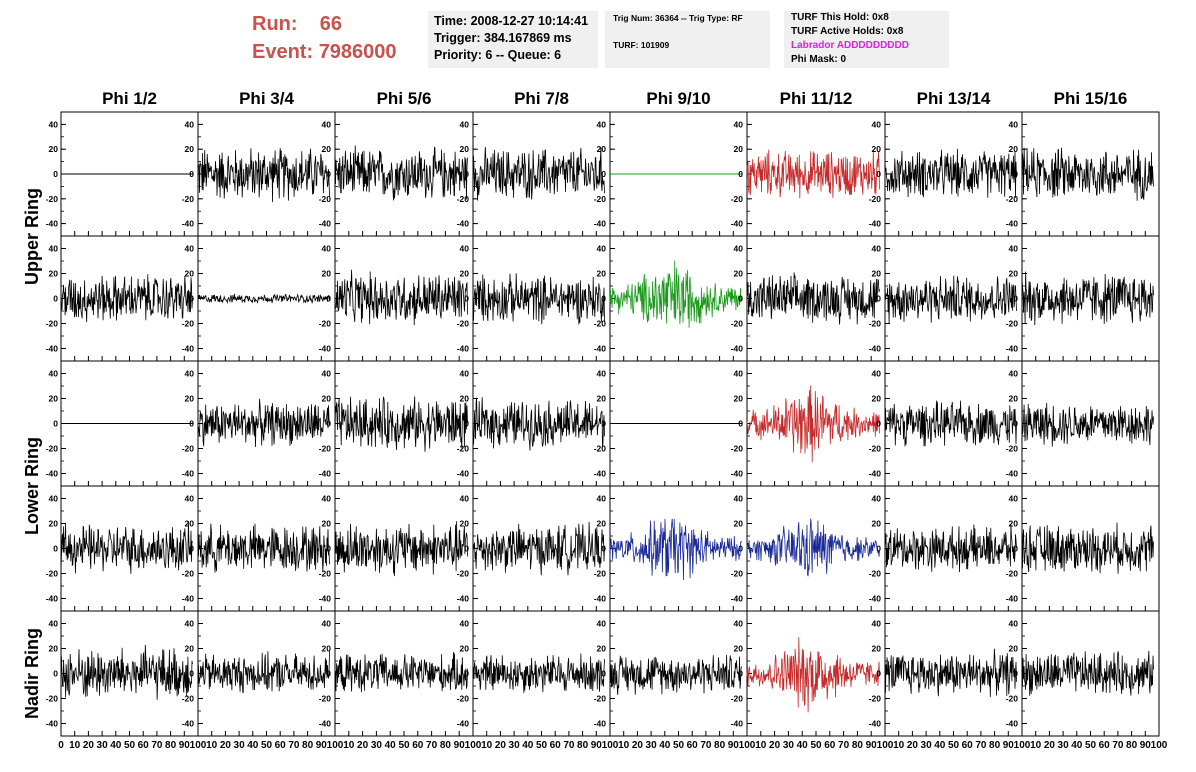 The image size is (1196, 772). What do you see at coordinates (954, 98) in the screenshot?
I see `column-title: Phi 13/14` at bounding box center [954, 98].